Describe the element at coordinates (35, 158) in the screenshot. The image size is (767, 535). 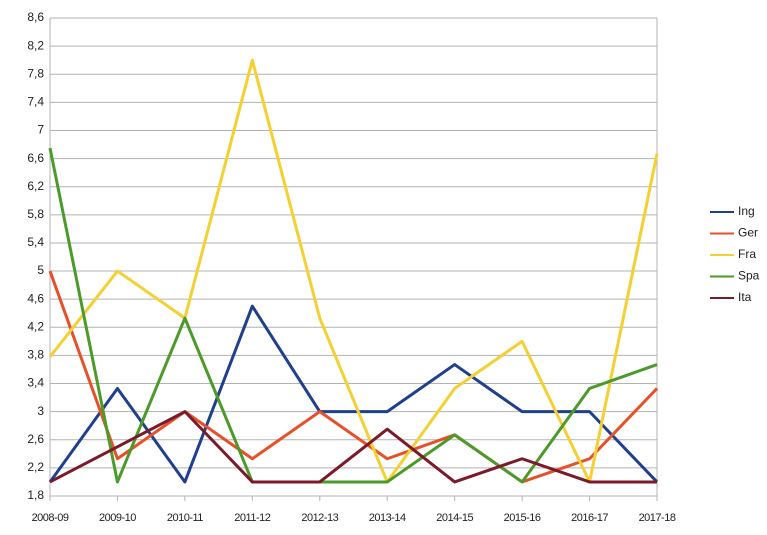
I see `y-tick-label: 6,6` at that location.